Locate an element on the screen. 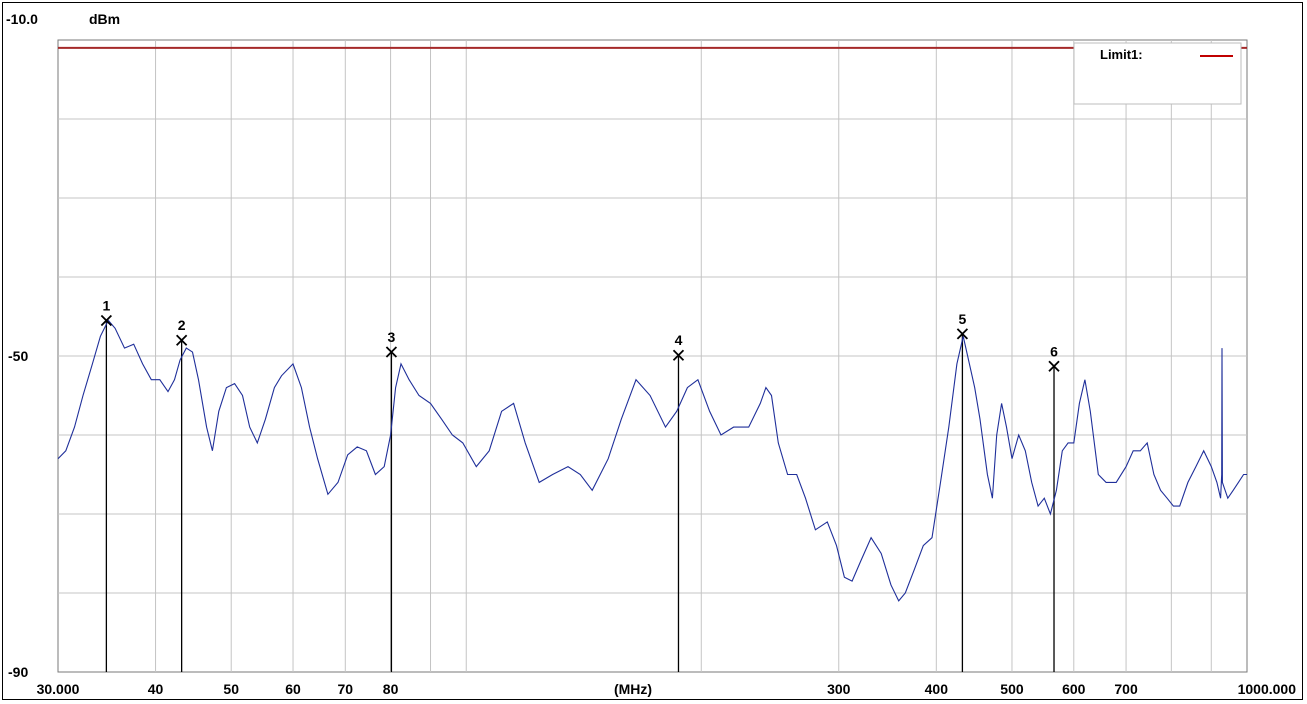  x-tick-label: 500 is located at coordinates (1012, 689).